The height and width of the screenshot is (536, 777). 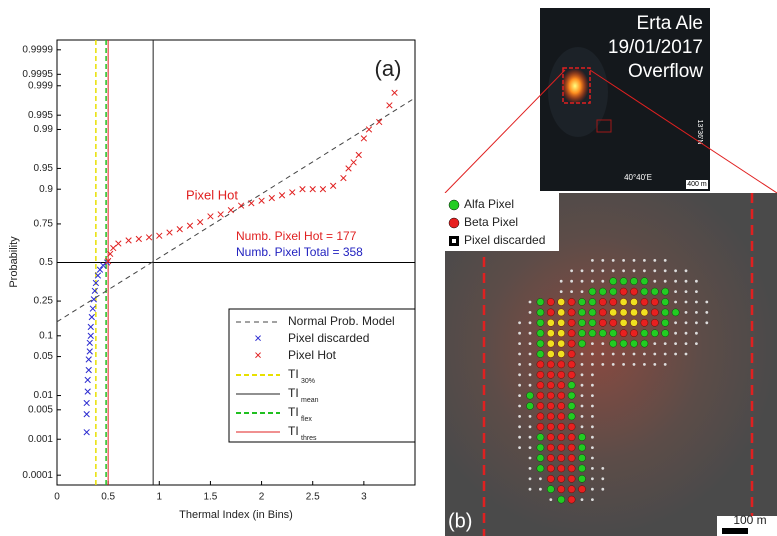 I want to click on lava-glow, so click(x=575, y=86).